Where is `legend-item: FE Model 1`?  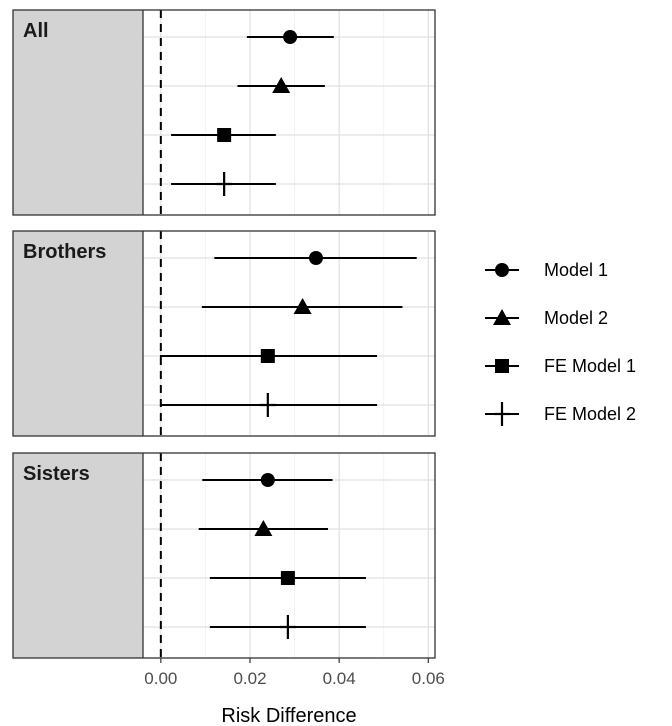 legend-item: FE Model 1 is located at coordinates (560, 366).